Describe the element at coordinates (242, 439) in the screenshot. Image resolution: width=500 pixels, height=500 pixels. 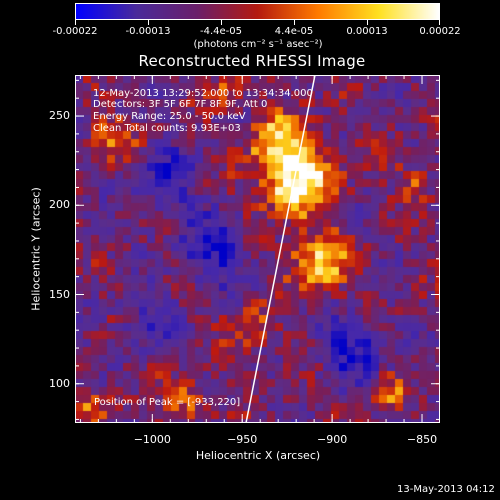
I see `x-tick-label: −950` at that location.